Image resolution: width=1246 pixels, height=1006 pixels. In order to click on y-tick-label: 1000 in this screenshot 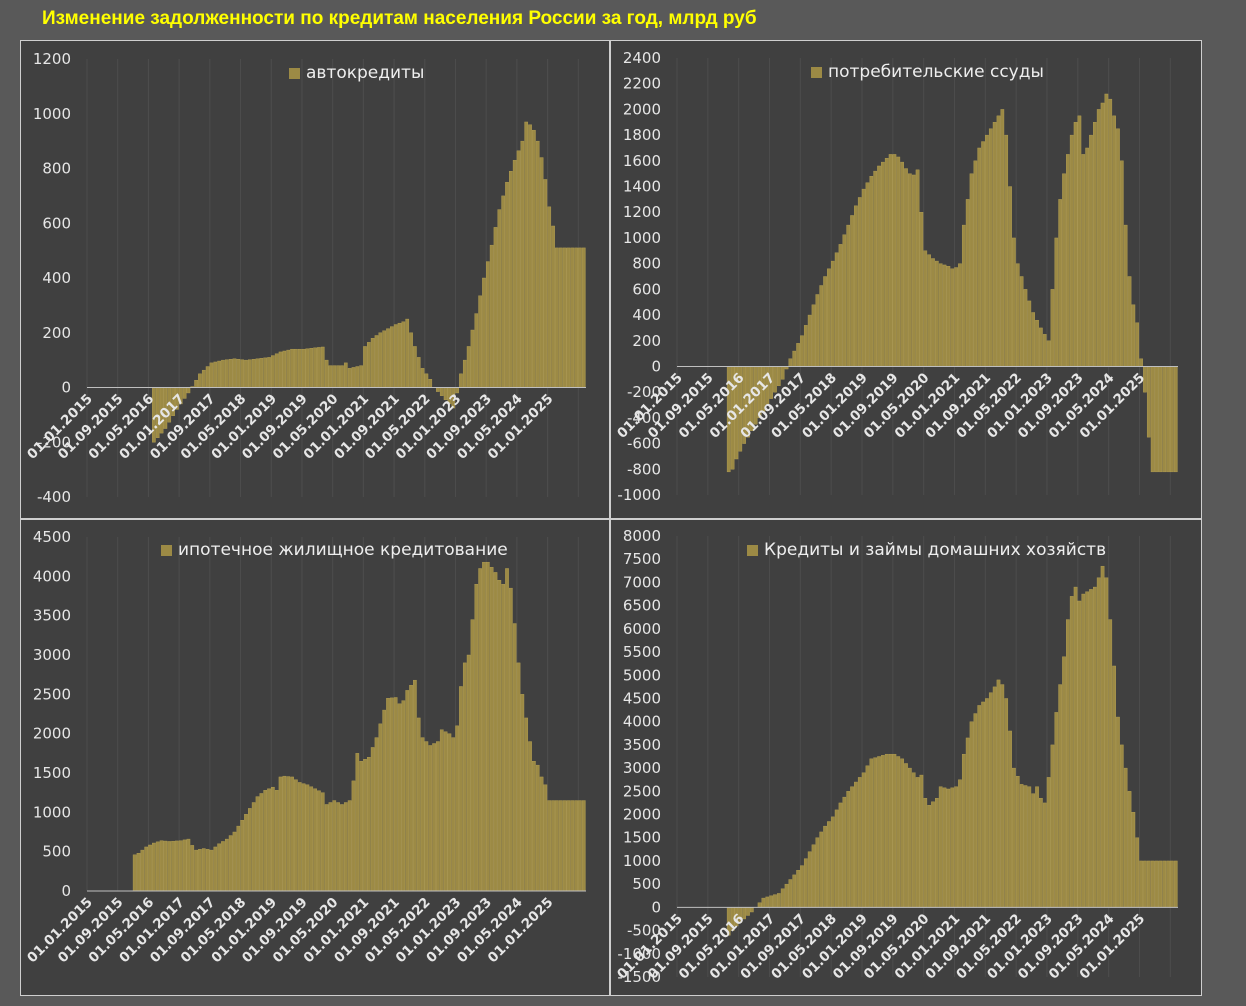, I will do `click(52, 114)`.